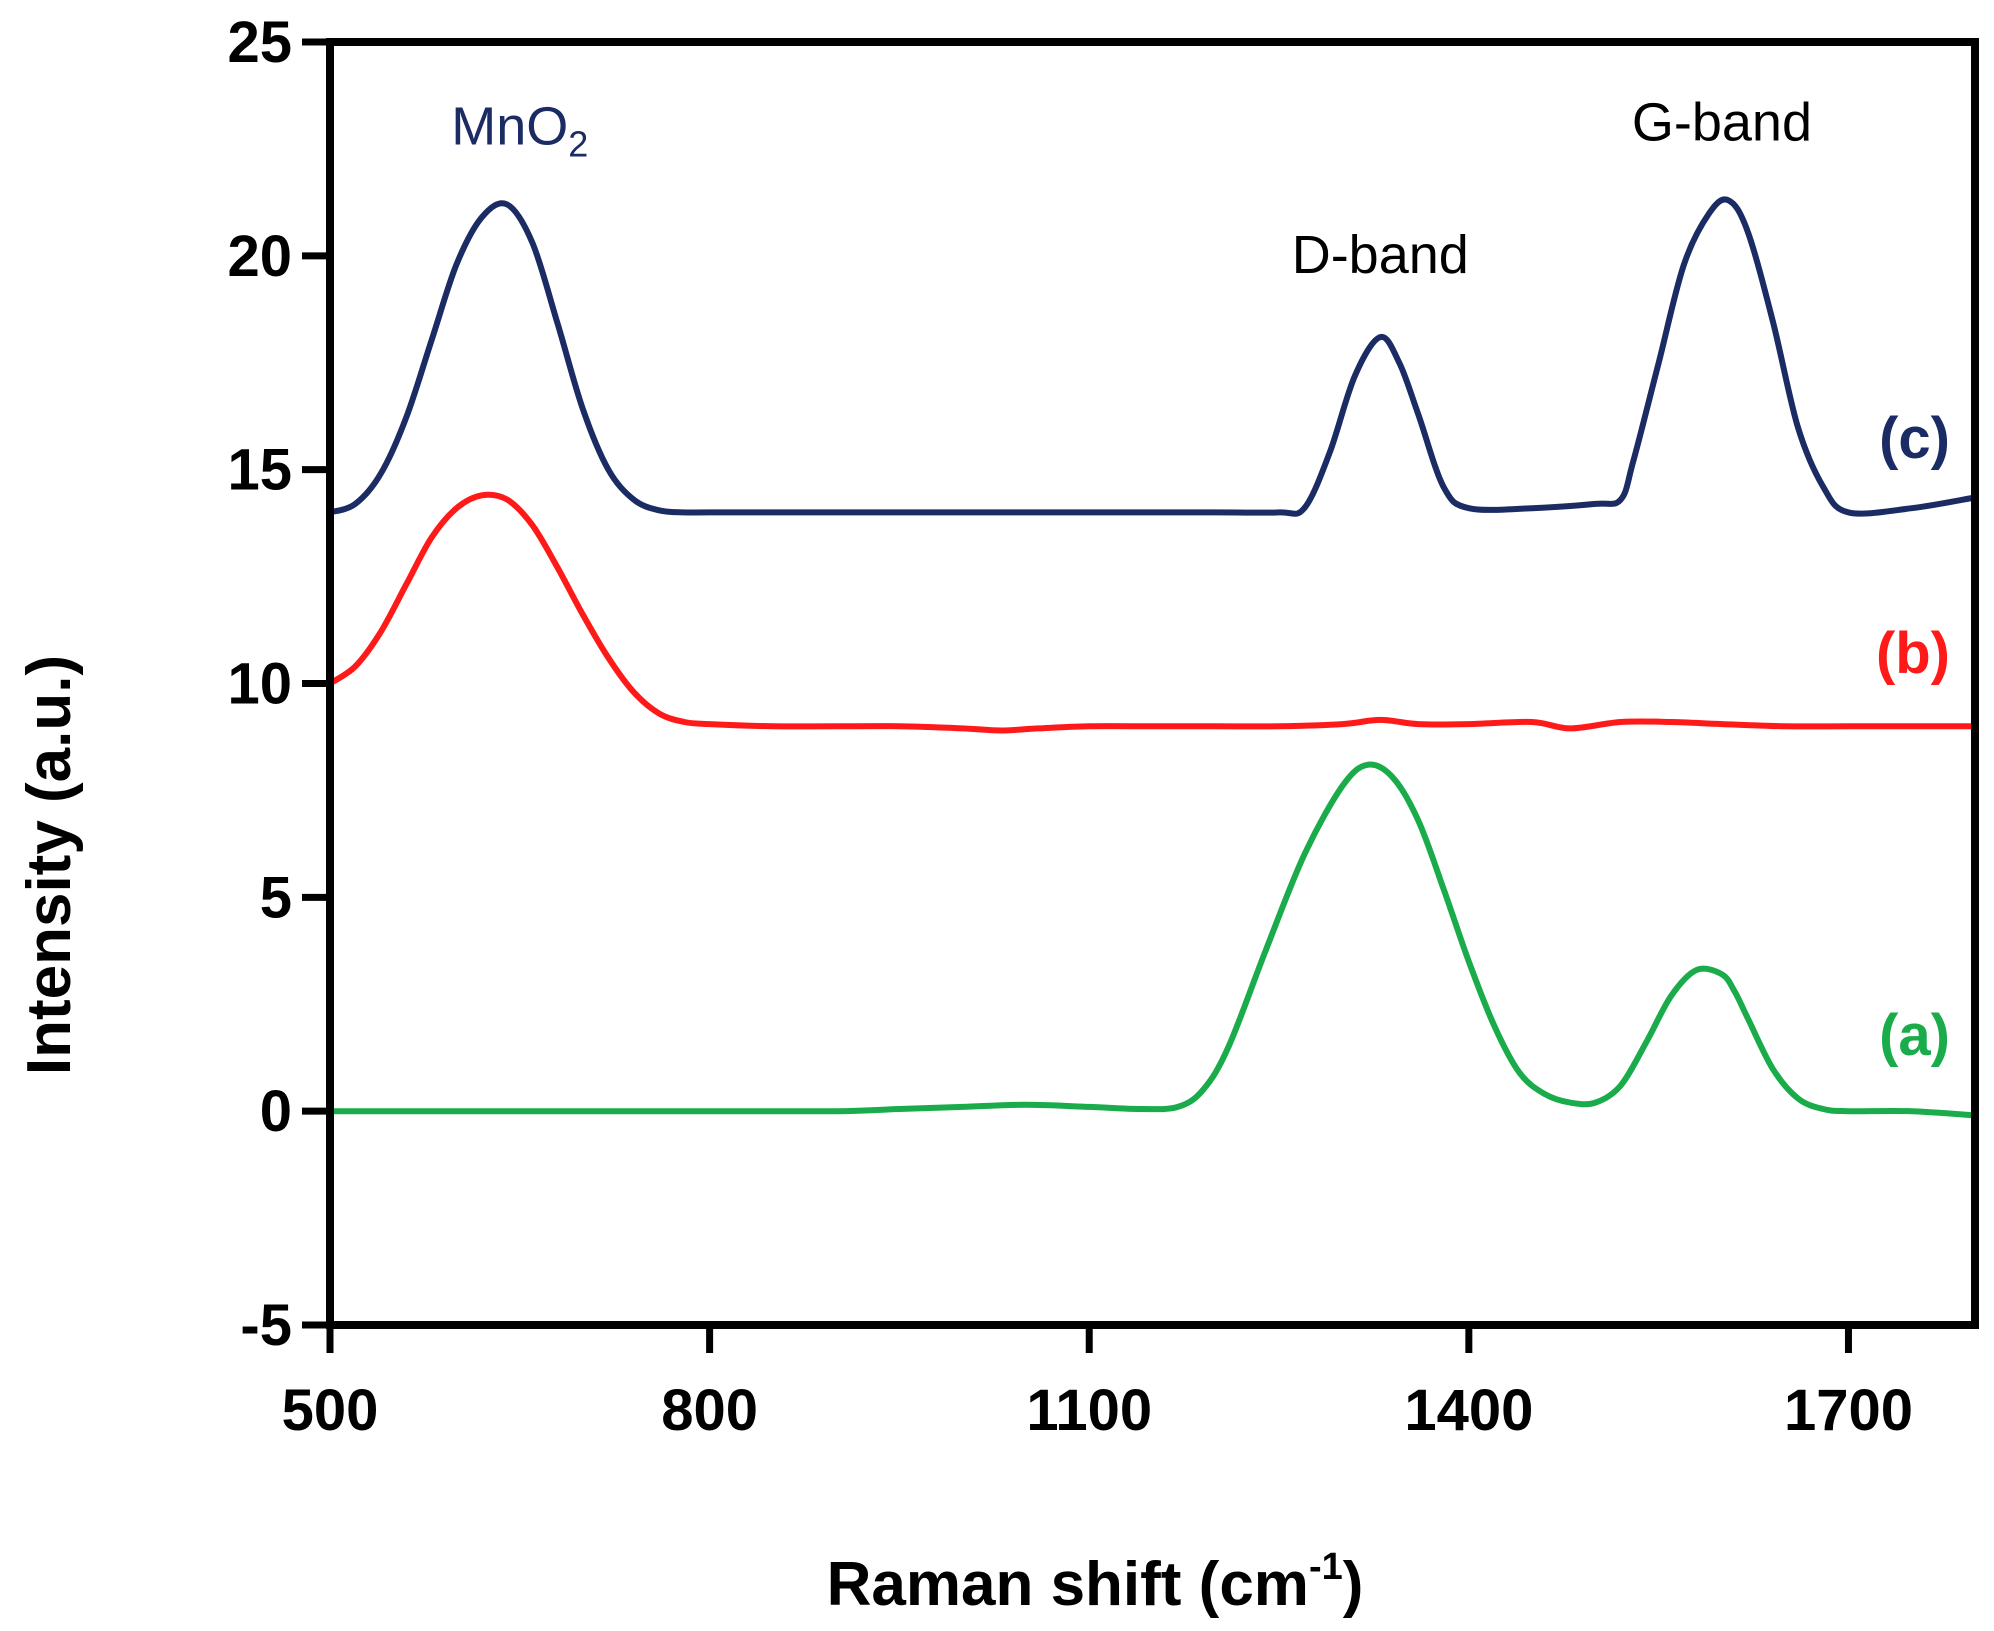  What do you see at coordinates (49, 865) in the screenshot?
I see `y-axis-title: Intensity (a.u.)` at bounding box center [49, 865].